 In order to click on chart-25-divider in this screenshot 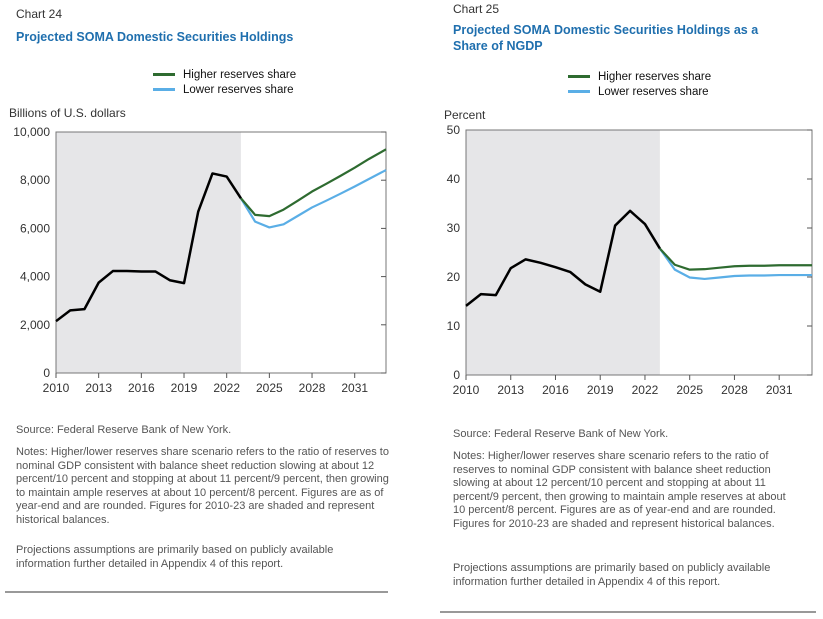, I will do `click(628, 612)`.